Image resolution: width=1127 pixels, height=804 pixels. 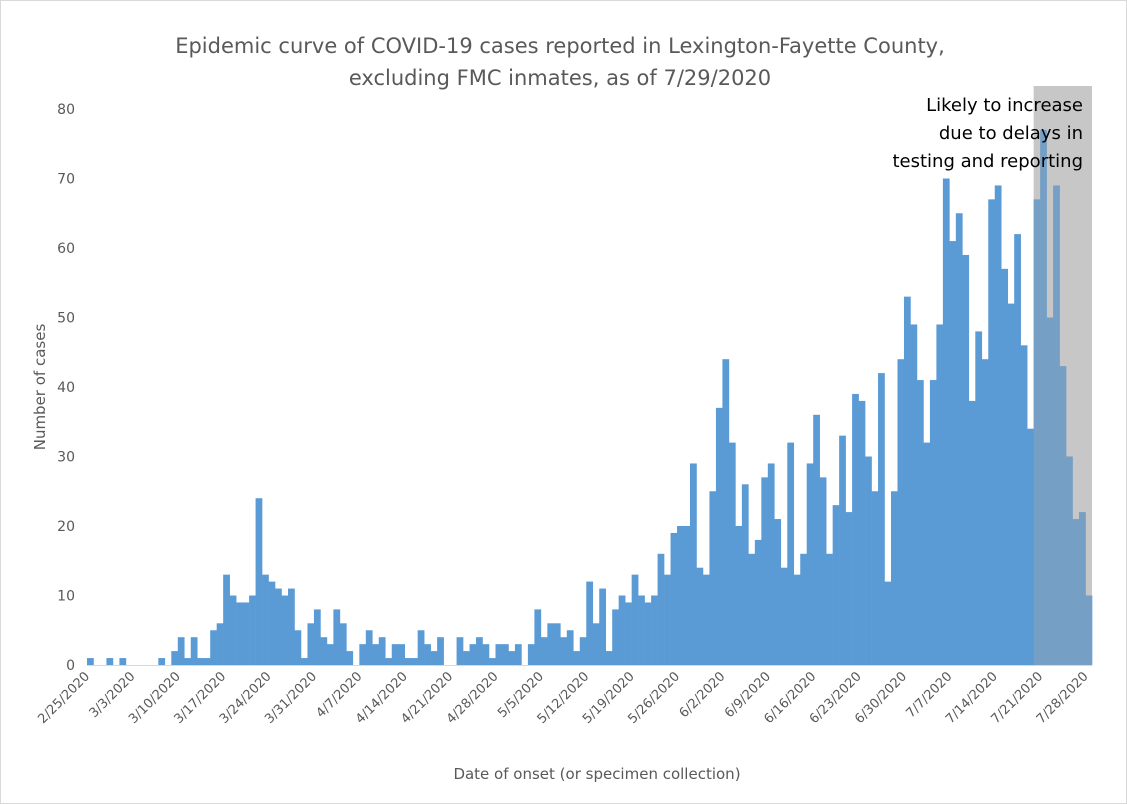 I want to click on y-axis-label: Number of cases, so click(x=40, y=387).